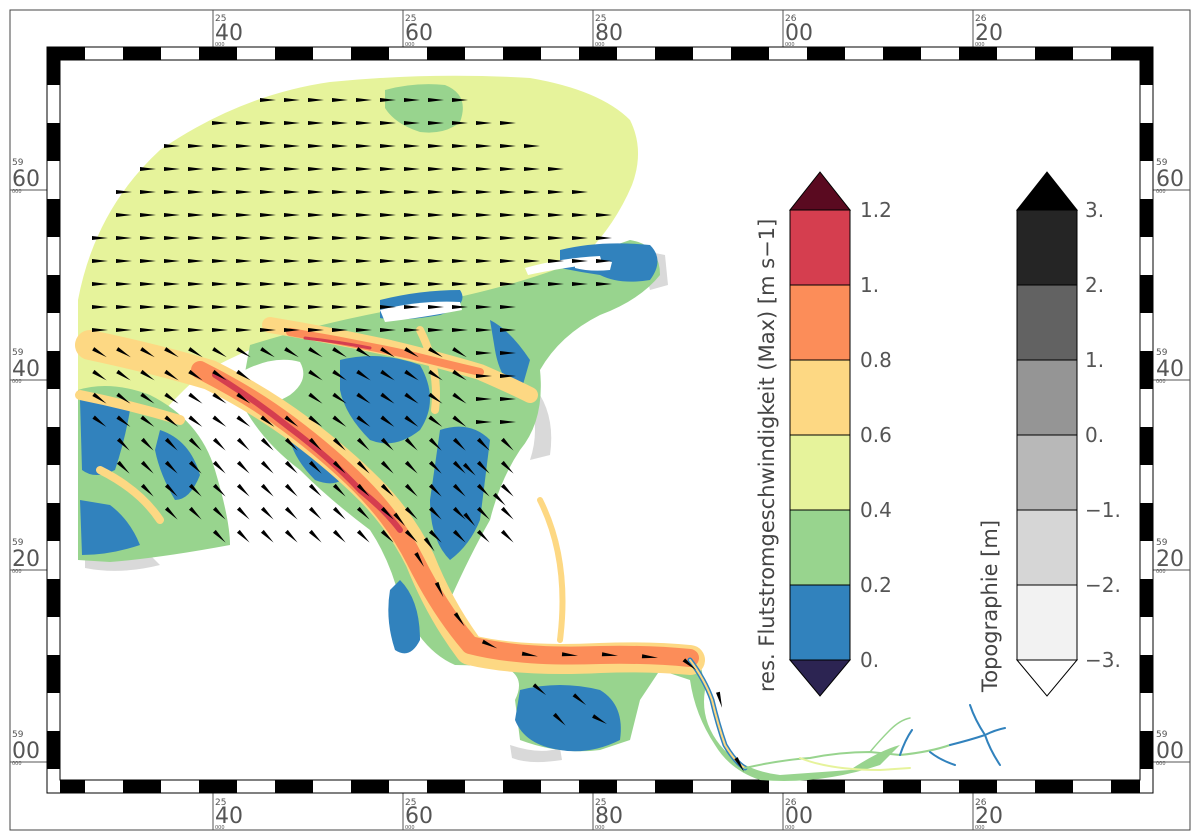 Image resolution: width=1200 pixels, height=840 pixels. I want to click on lon-top-4-main: 00, so click(799, 33).